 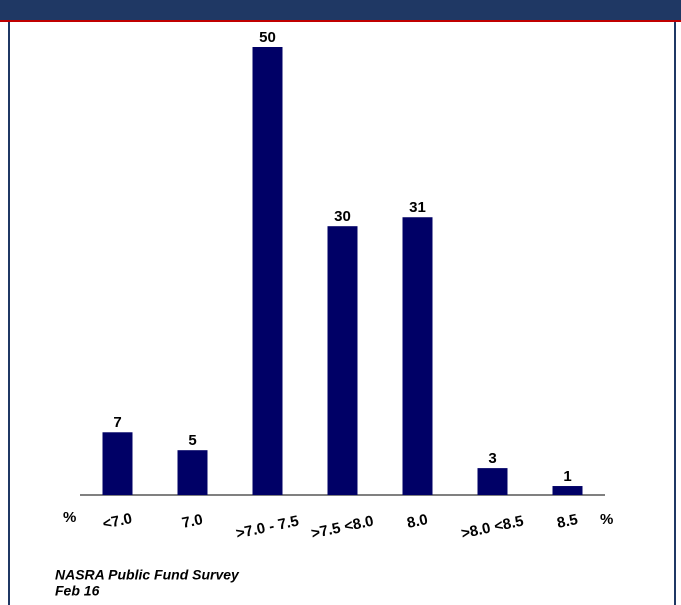 What do you see at coordinates (147, 575) in the screenshot?
I see `source: NASRA Public Fund Survey` at bounding box center [147, 575].